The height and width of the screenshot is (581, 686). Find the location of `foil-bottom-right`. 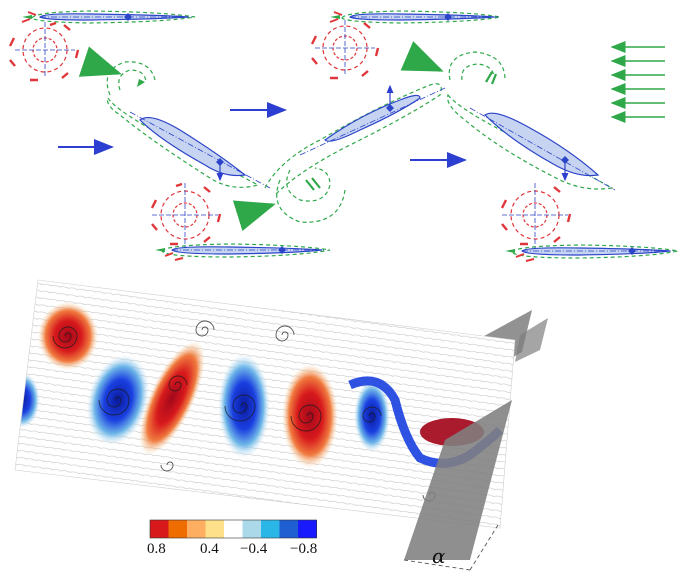

foil-bottom-right is located at coordinates (592, 253).